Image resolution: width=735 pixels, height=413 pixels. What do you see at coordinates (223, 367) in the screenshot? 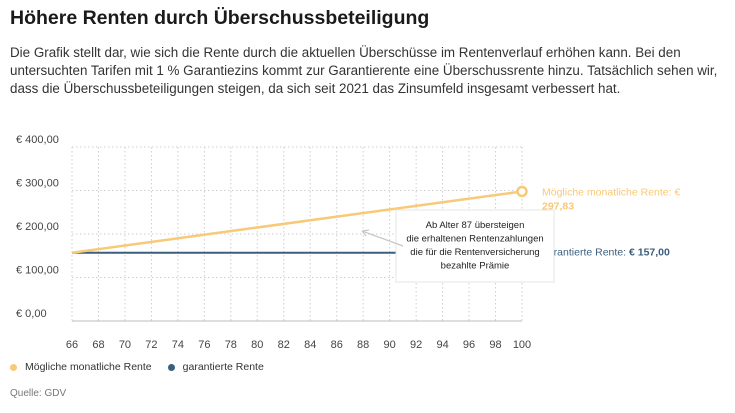
I see `legend-label-guaranteed-pension: garantierte Rente` at bounding box center [223, 367].